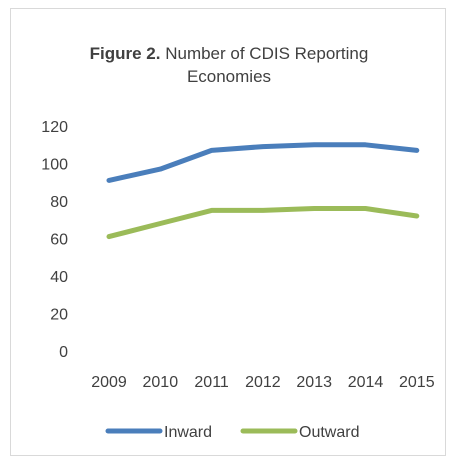 The image size is (458, 464). I want to click on x-tick-label: 2015, so click(417, 382).